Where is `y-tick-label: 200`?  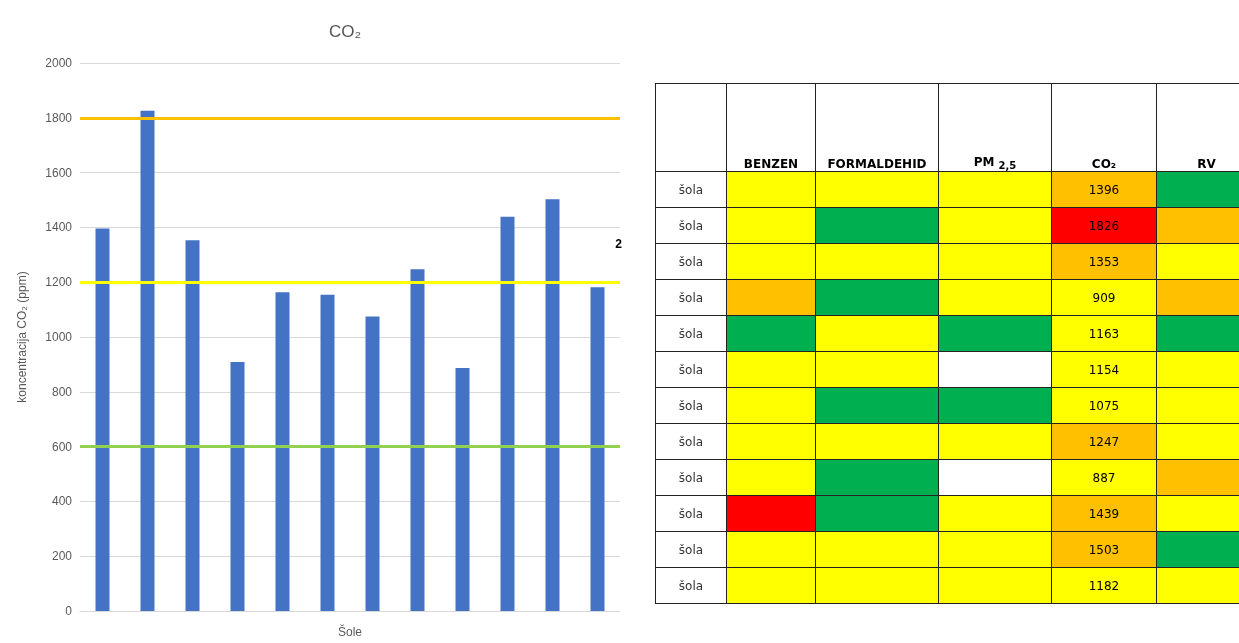 y-tick-label: 200 is located at coordinates (62, 556).